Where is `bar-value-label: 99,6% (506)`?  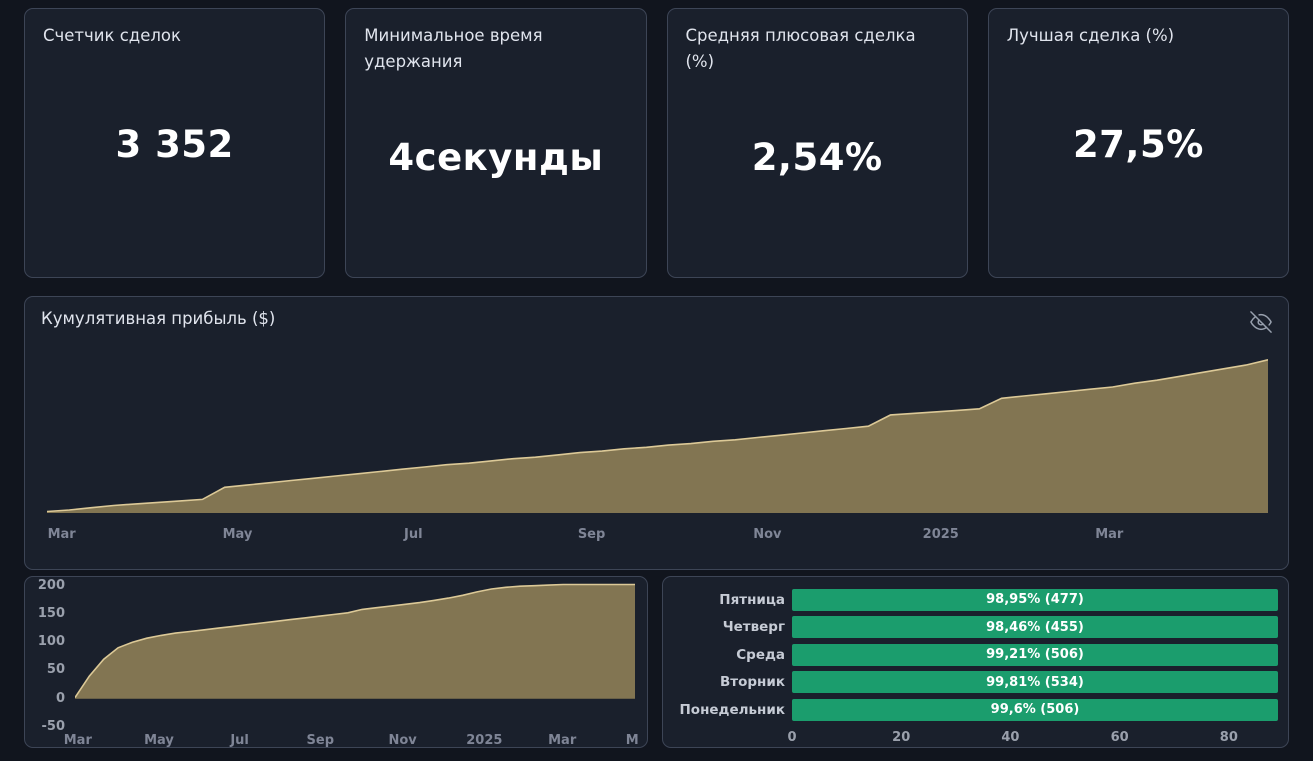
bar-value-label: 99,6% (506) is located at coordinates (1035, 710).